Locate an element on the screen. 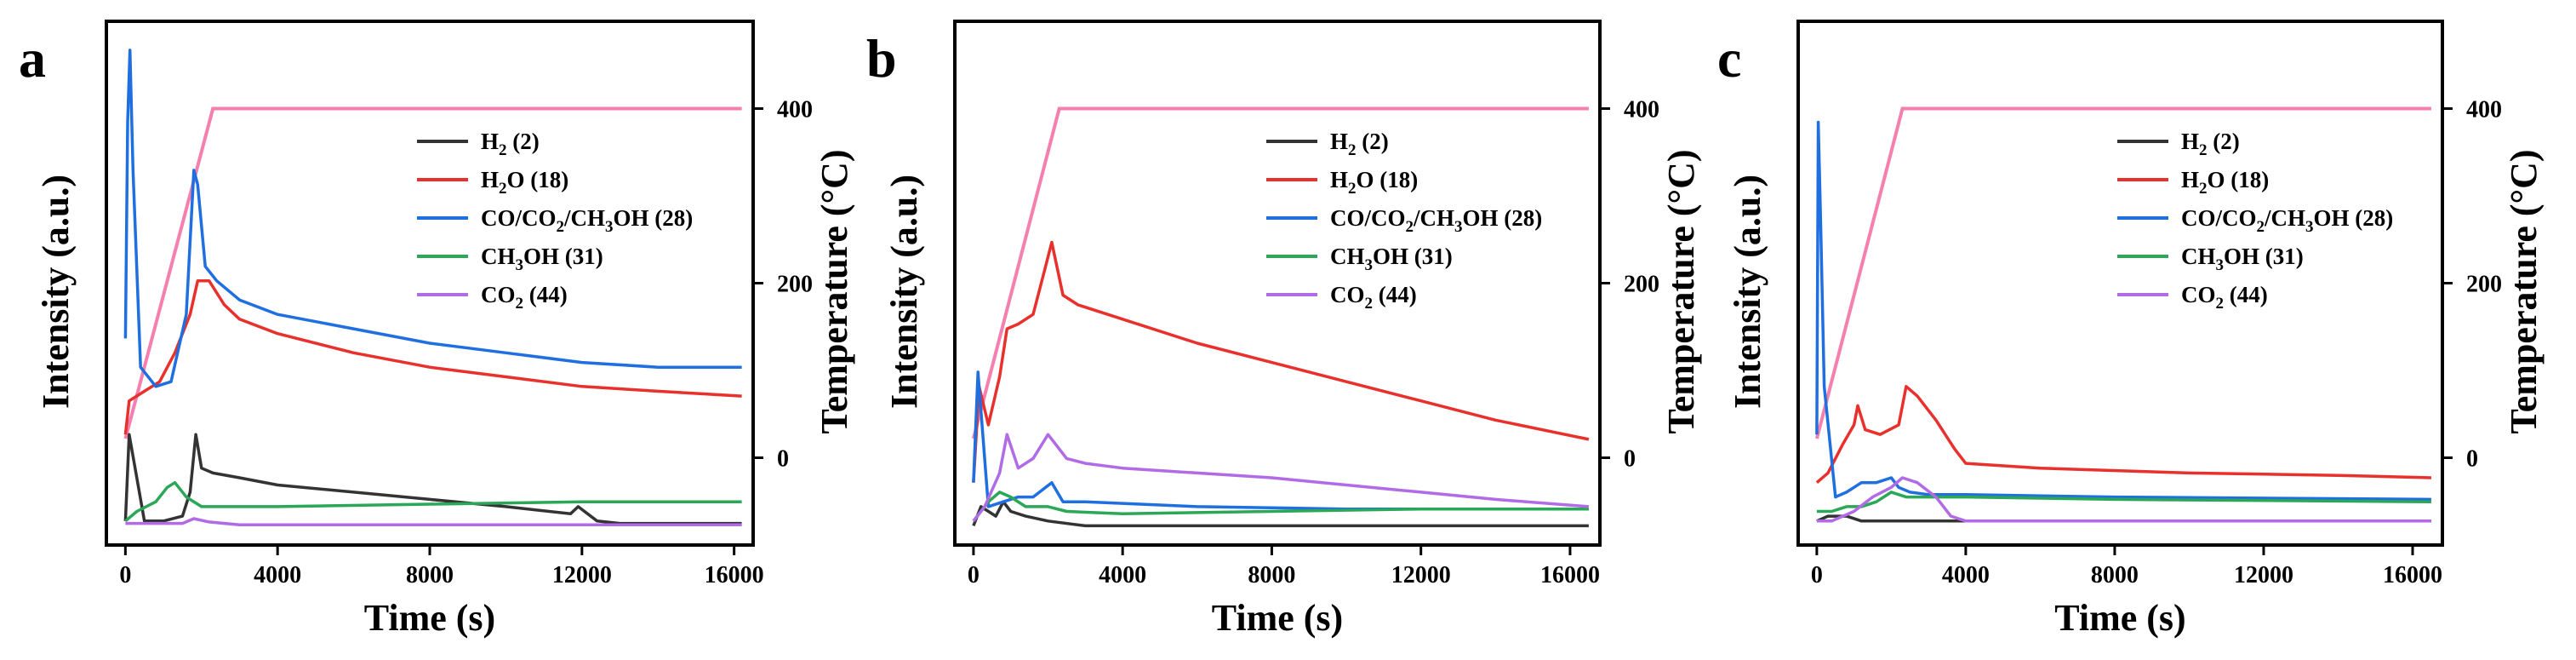 The height and width of the screenshot is (660, 2576). panel-letter: b is located at coordinates (881, 59).